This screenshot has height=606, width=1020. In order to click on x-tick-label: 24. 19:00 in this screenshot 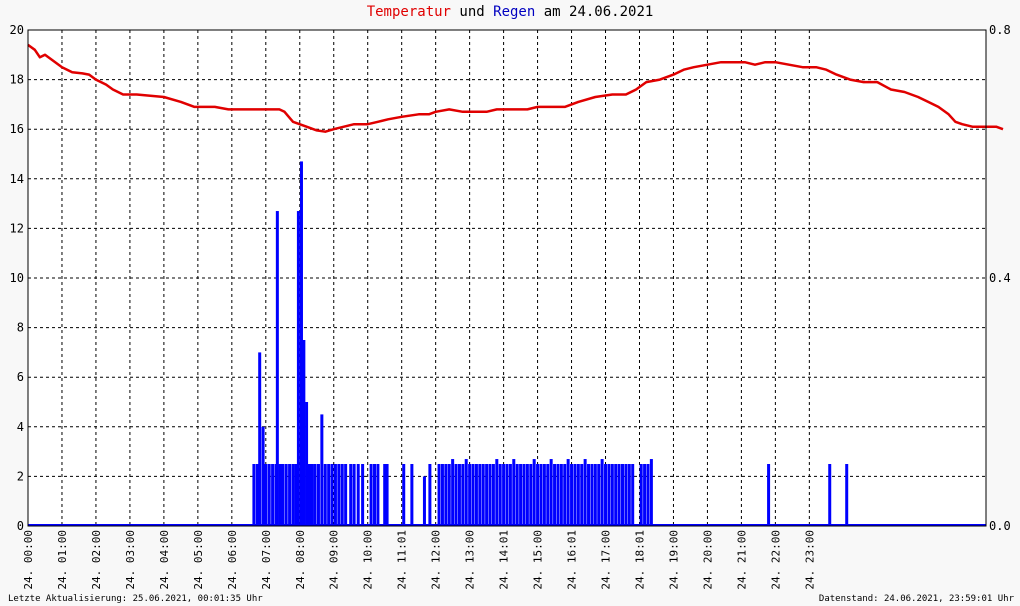, I will do `click(673, 560)`.